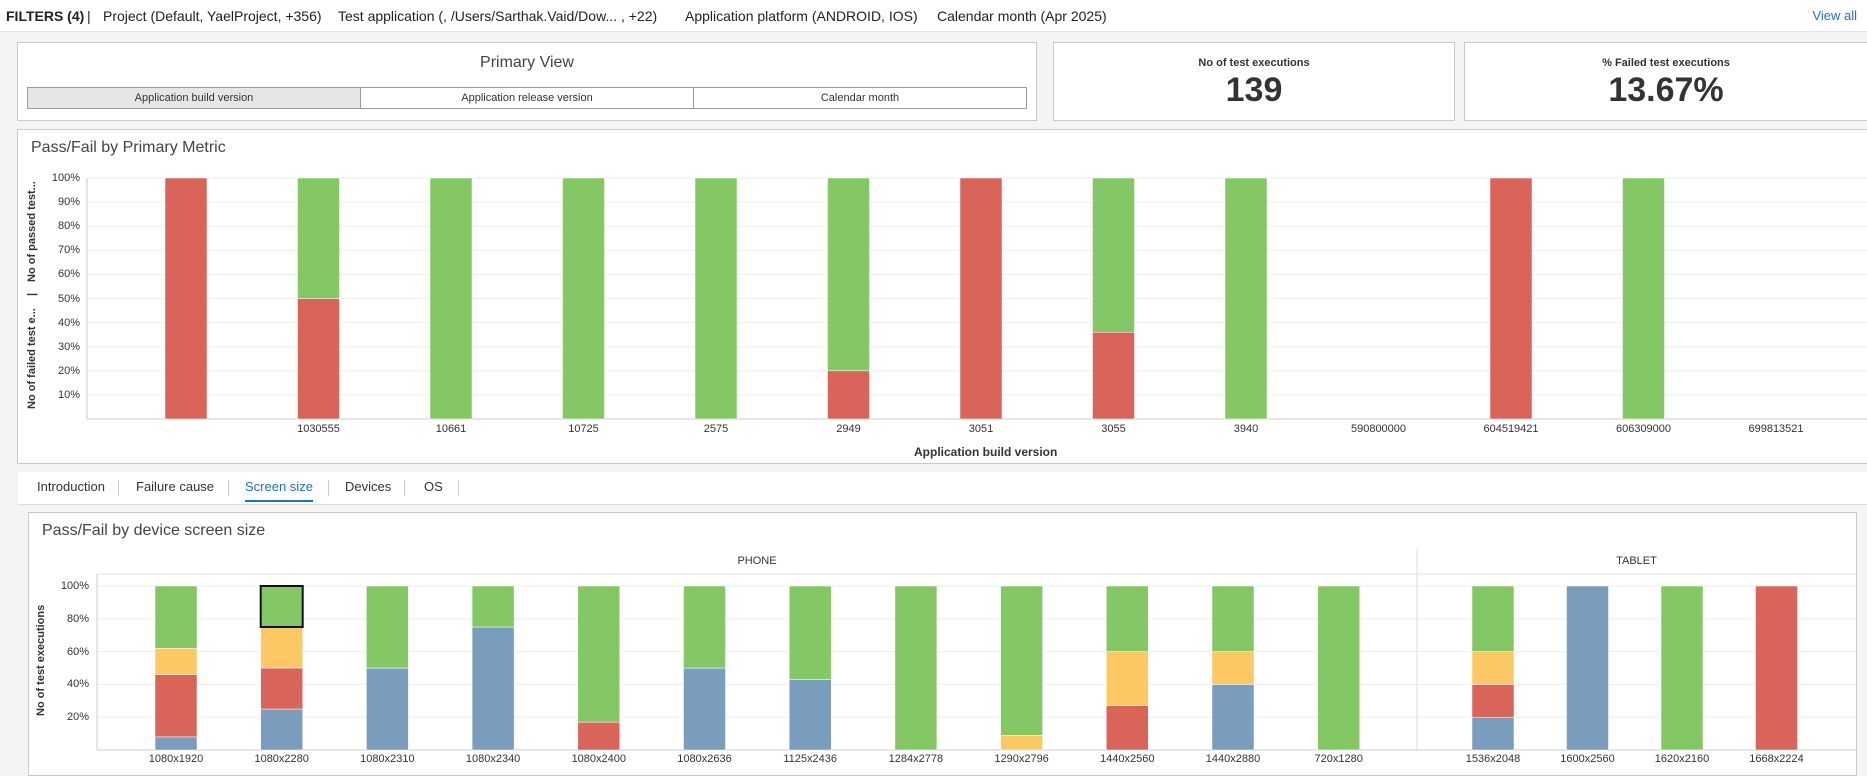 The height and width of the screenshot is (776, 1867). Describe the element at coordinates (757, 561) in the screenshot. I see `group-label-phone: PHONE` at that location.